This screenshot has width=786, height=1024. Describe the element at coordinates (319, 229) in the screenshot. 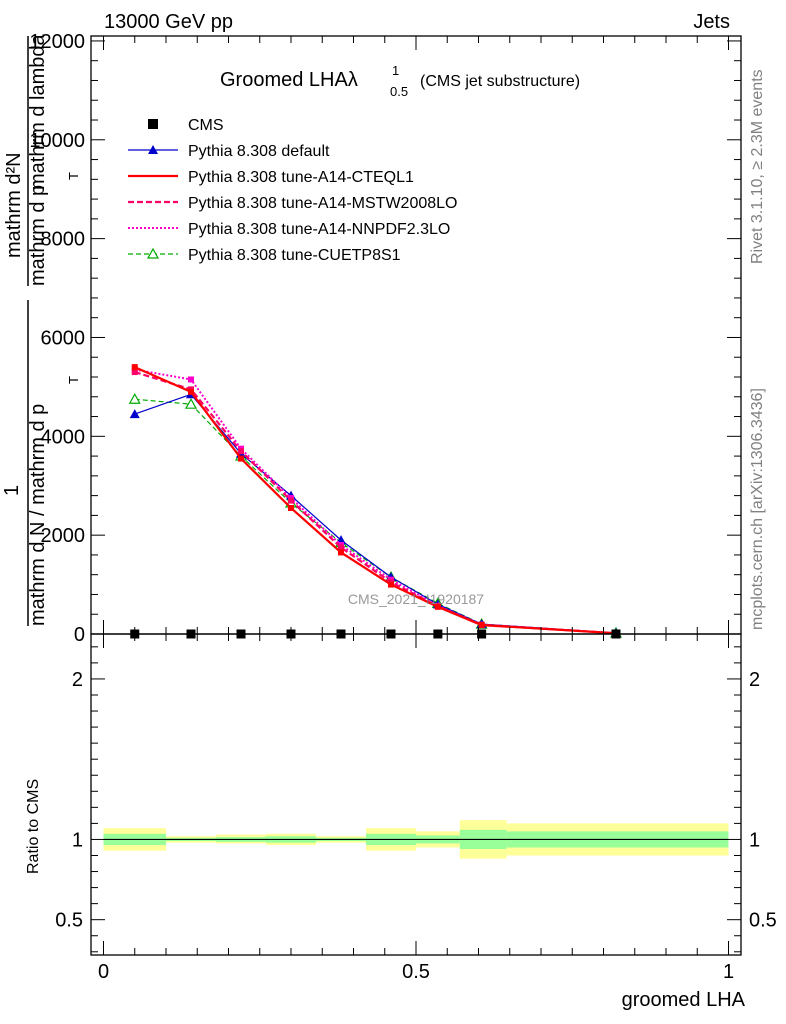

I see `legend-label-nnpdf: Pythia 8.308 tune-A14-NNPDF2.3LO` at that location.